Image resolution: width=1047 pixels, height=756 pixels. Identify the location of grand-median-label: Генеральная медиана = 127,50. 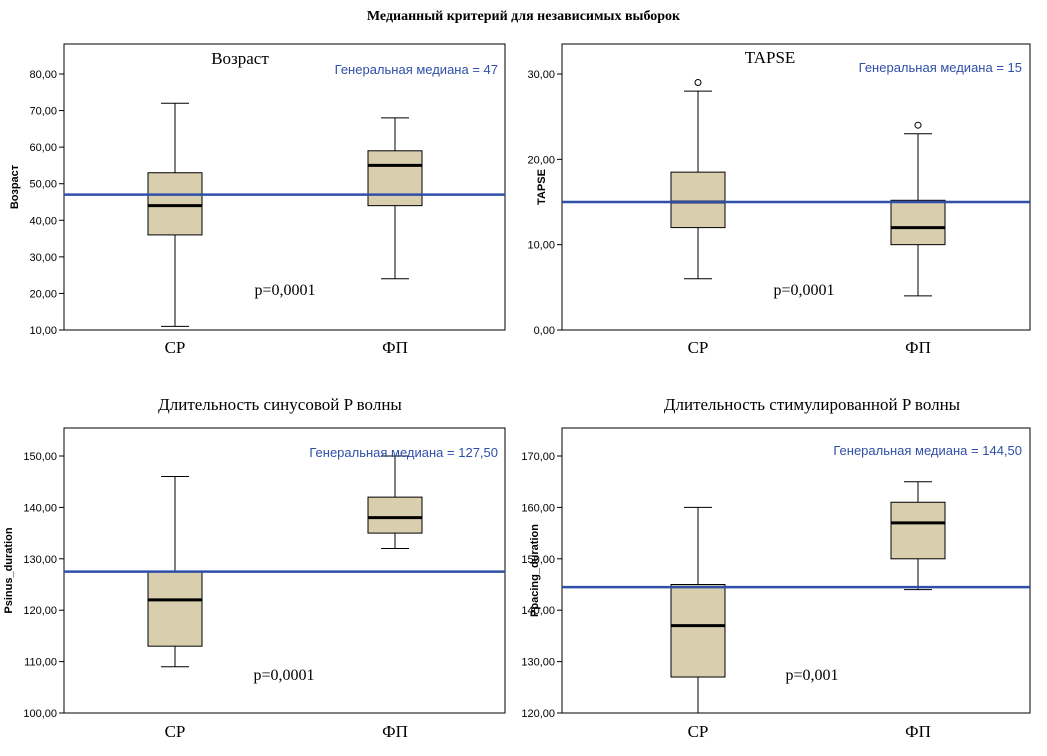
(403, 452).